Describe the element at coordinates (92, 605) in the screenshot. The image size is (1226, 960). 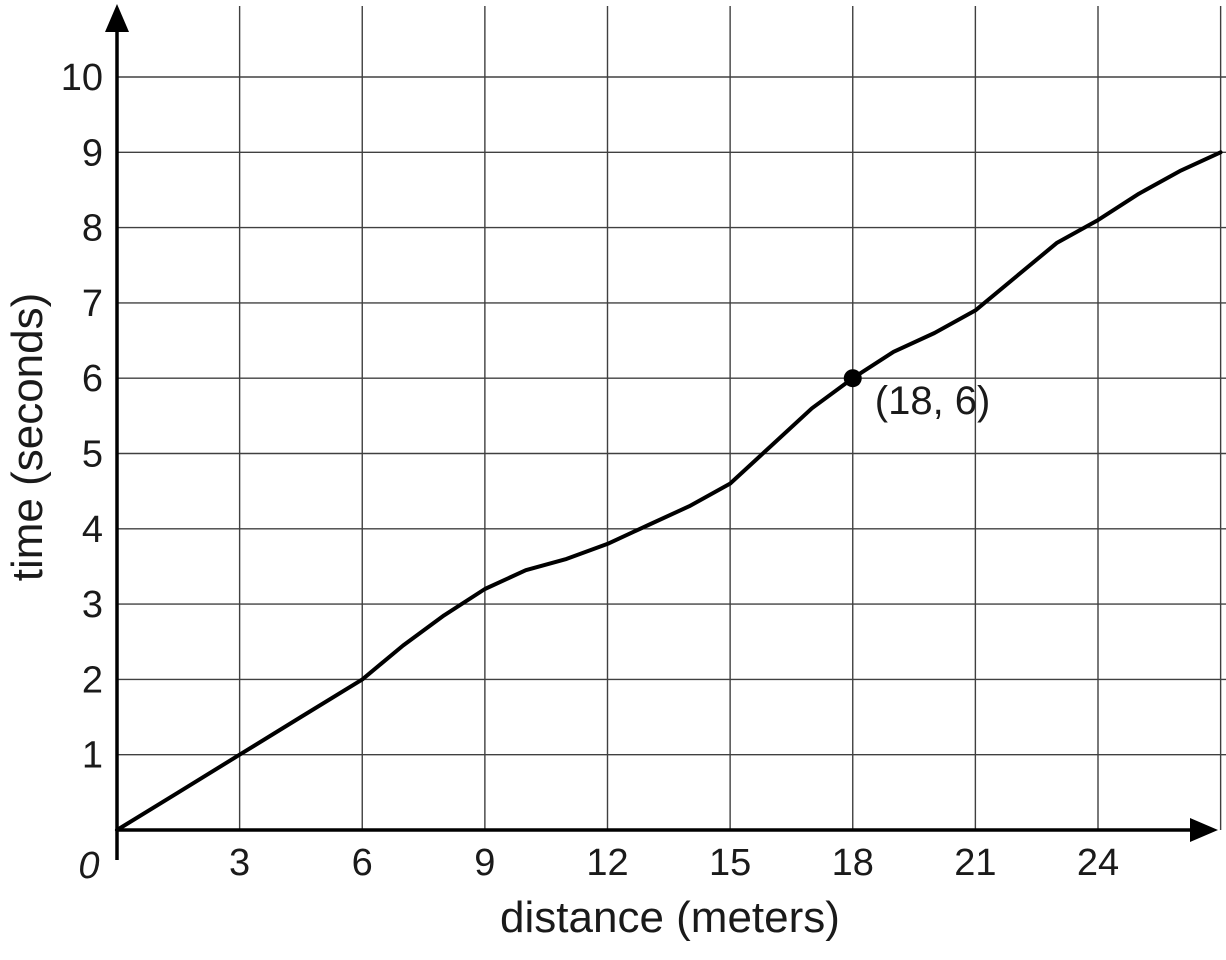
I see `y-tick-label: 3` at that location.